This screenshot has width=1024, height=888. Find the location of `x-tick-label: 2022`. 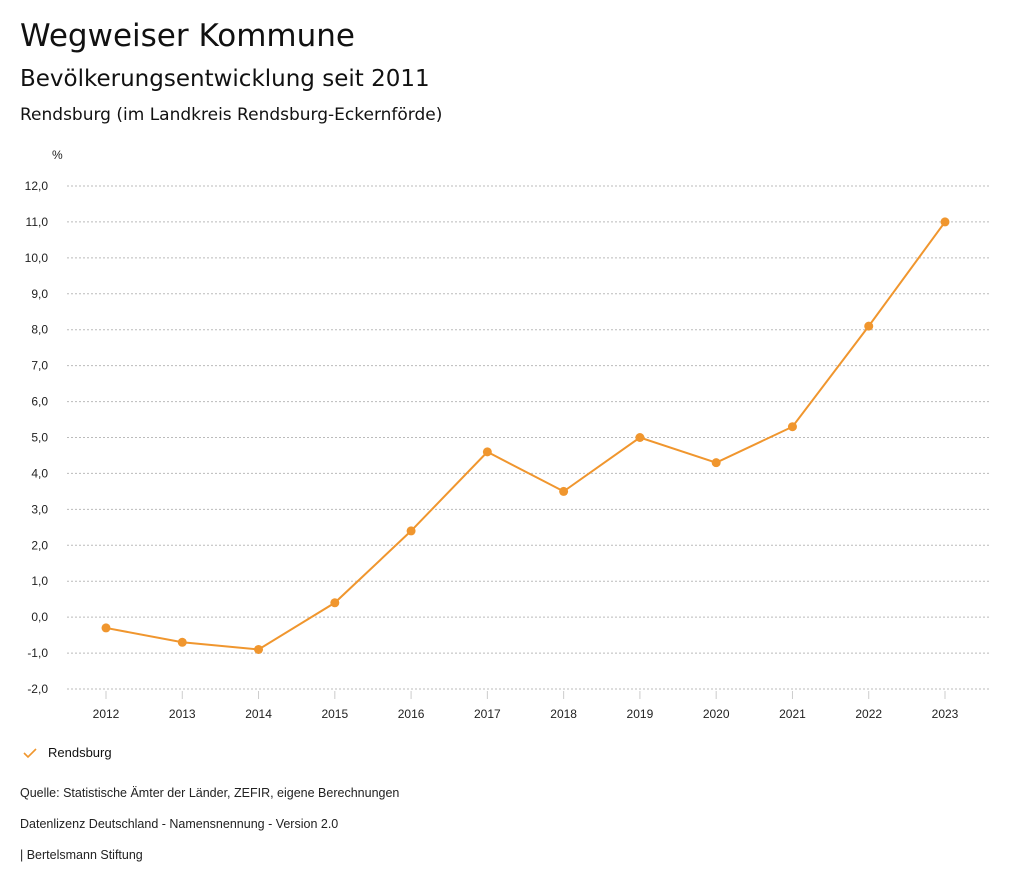

x-tick-label: 2022 is located at coordinates (868, 714).